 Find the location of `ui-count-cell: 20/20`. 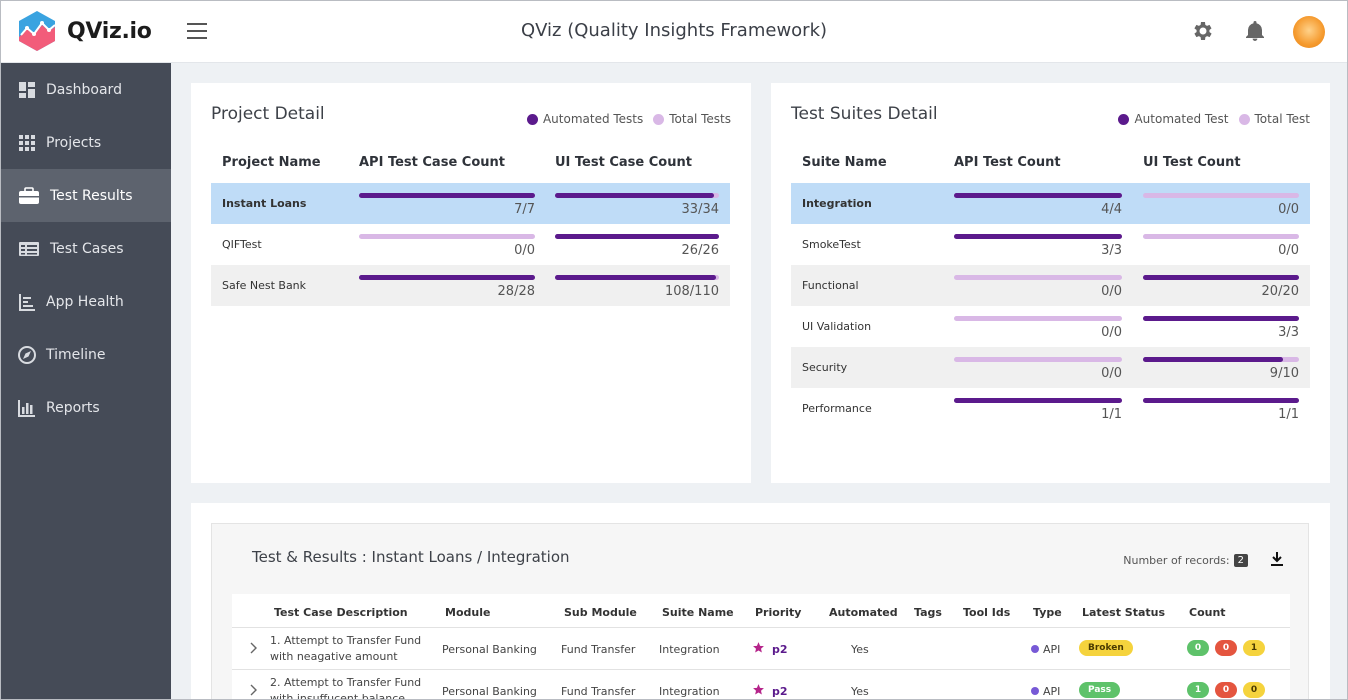

ui-count-cell: 20/20 is located at coordinates (1226, 285).